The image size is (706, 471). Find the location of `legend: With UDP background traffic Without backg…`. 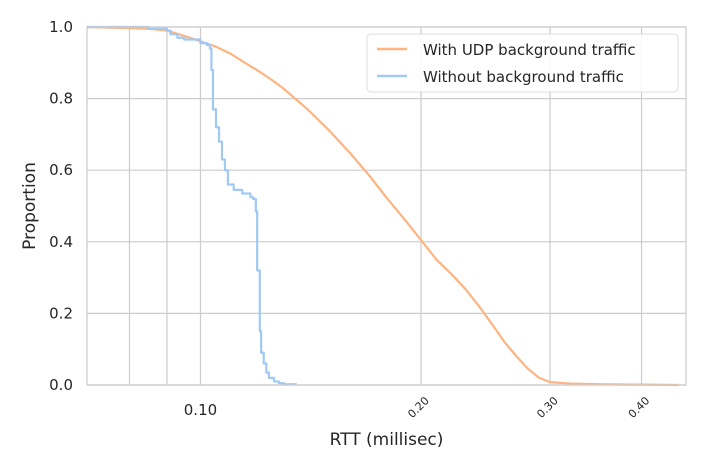

legend: With UDP background traffic Without backg… is located at coordinates (522, 63).